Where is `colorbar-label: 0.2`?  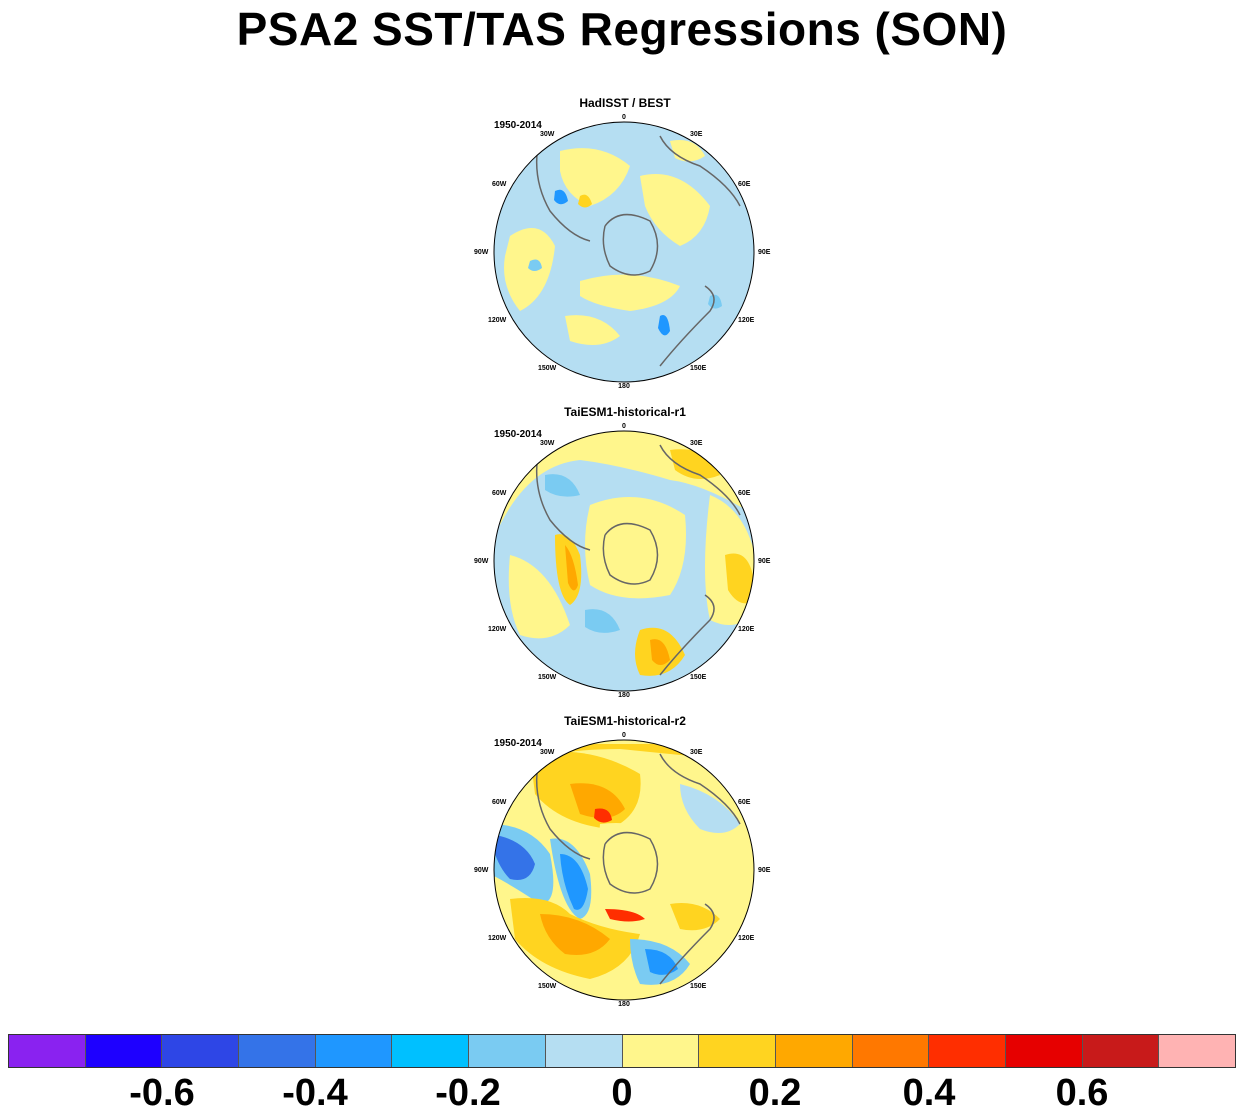 colorbar-label: 0.2 is located at coordinates (775, 1093).